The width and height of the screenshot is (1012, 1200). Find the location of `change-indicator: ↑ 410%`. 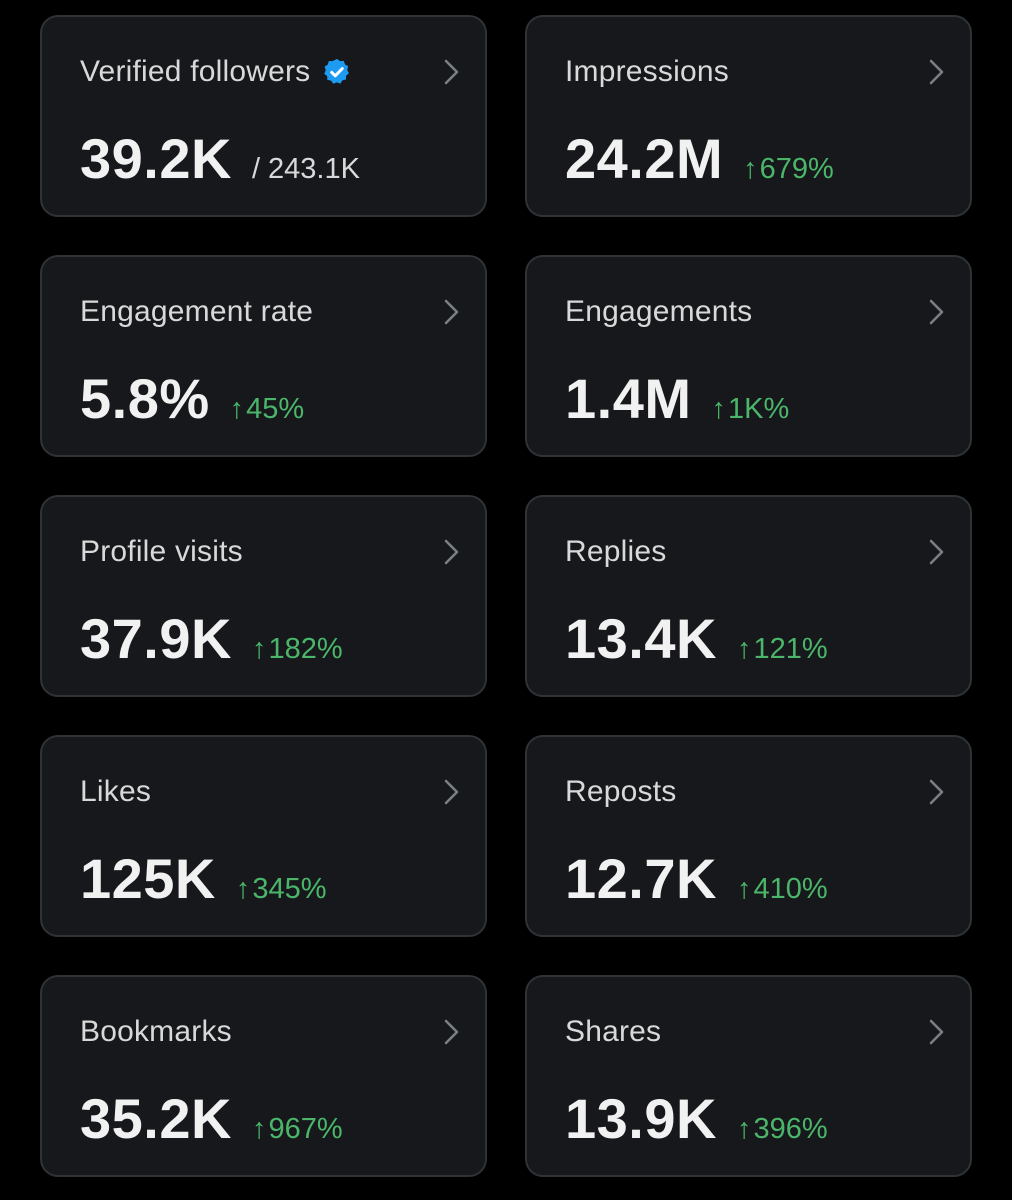

change-indicator: ↑ 410% is located at coordinates (782, 889).